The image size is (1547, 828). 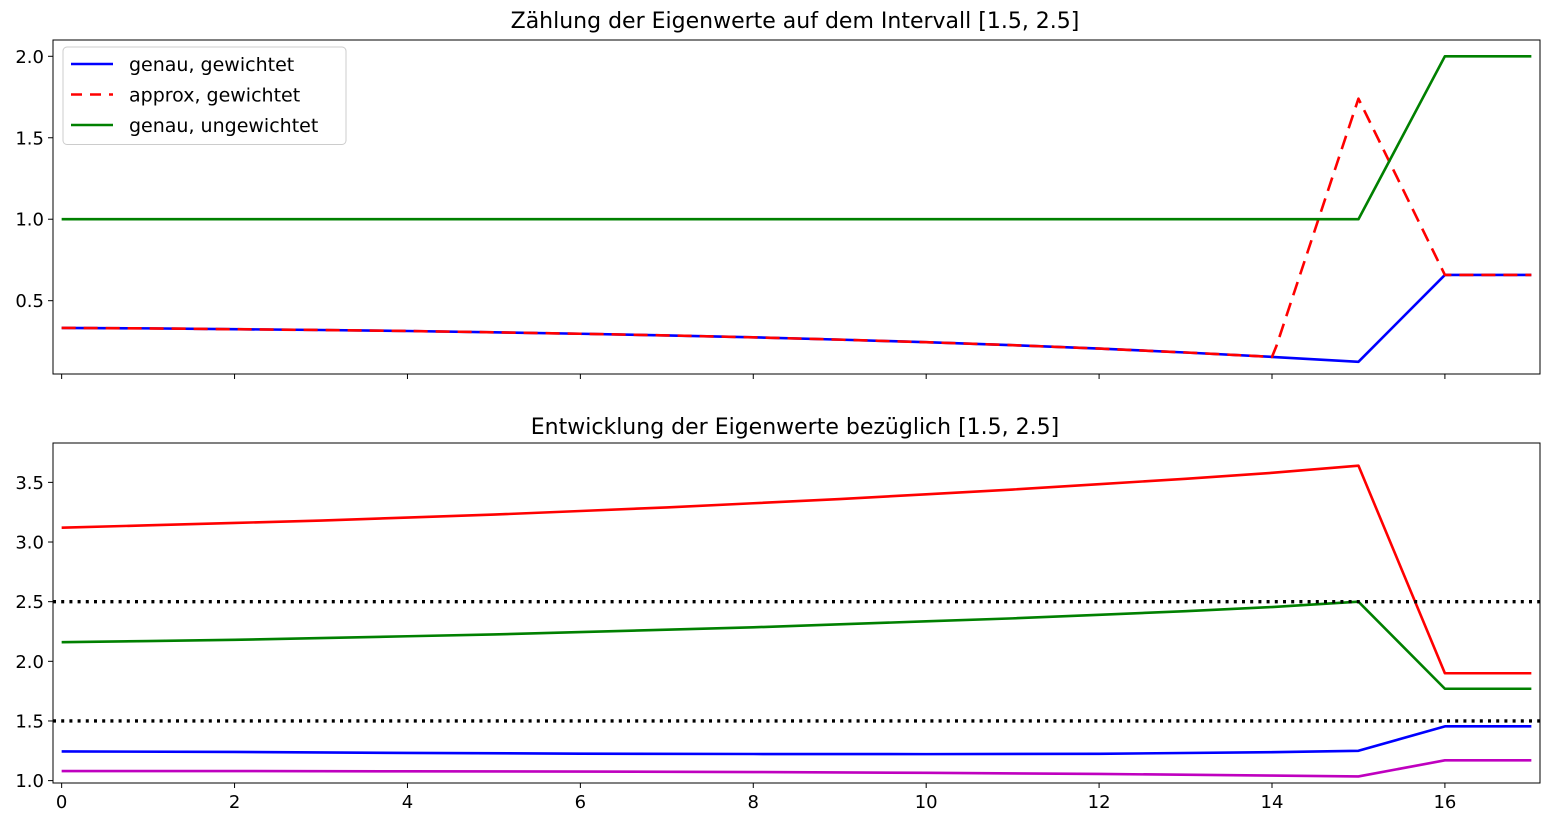 I want to click on x-tick-label: 0, so click(x=61, y=802).